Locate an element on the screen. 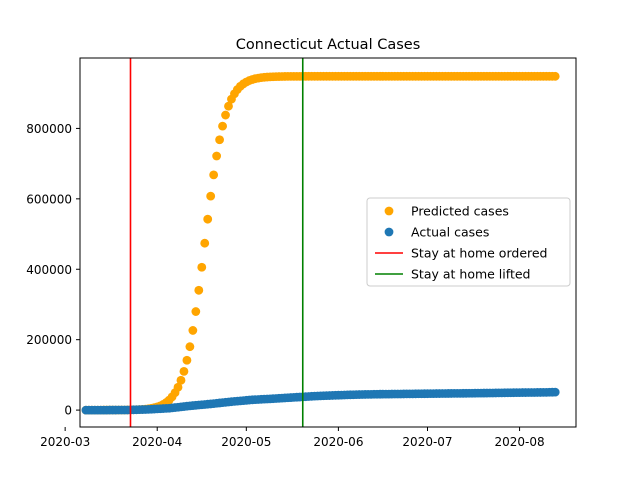  legend-box is located at coordinates (468, 242).